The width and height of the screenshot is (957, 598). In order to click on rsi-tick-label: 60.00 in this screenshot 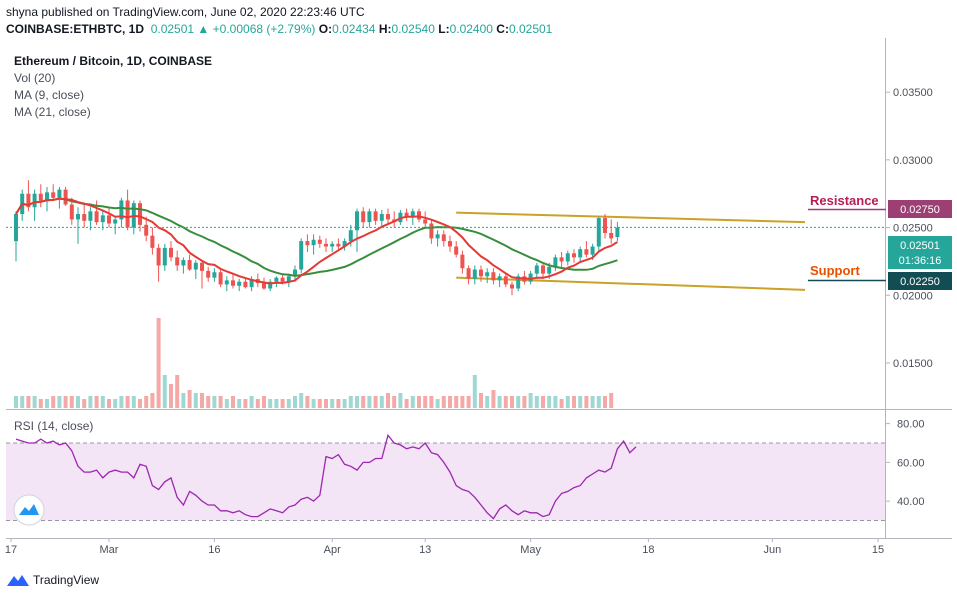, I will do `click(911, 463)`.